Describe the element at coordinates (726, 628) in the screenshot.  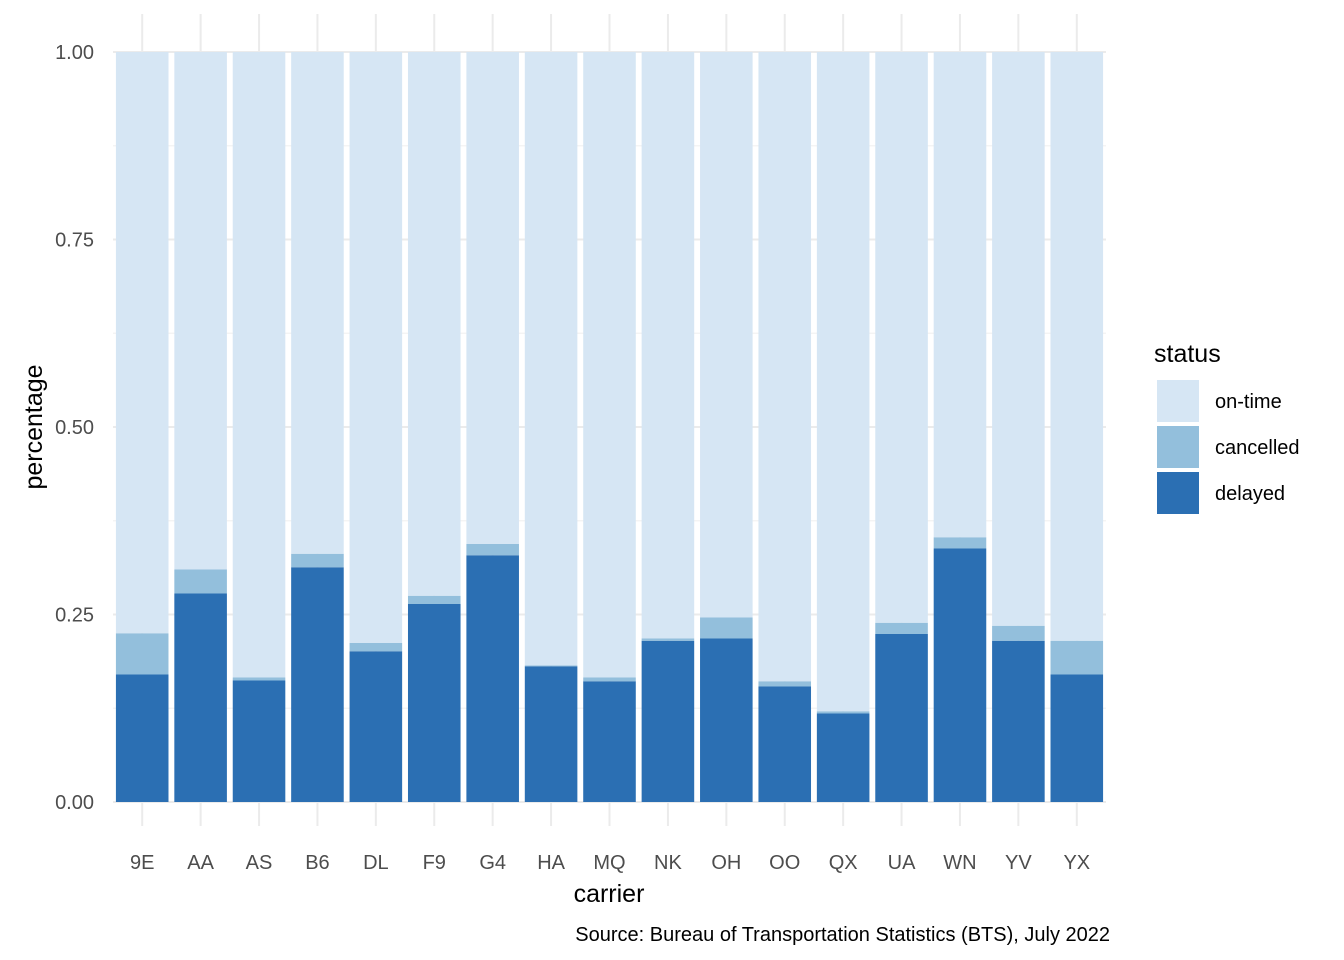
I see `bar-cancelled-OH` at that location.